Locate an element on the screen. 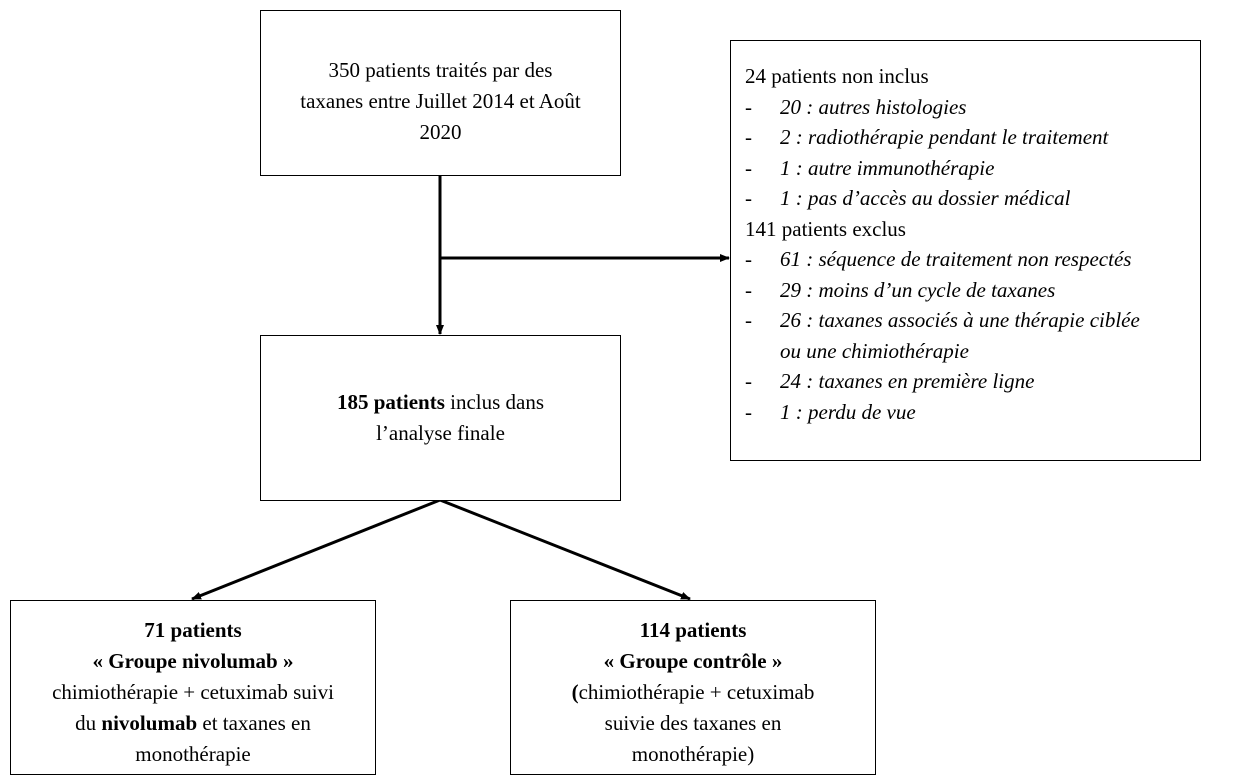 The width and height of the screenshot is (1235, 775). text-line: (chimiothérapie + cetuximab is located at coordinates (693, 692).